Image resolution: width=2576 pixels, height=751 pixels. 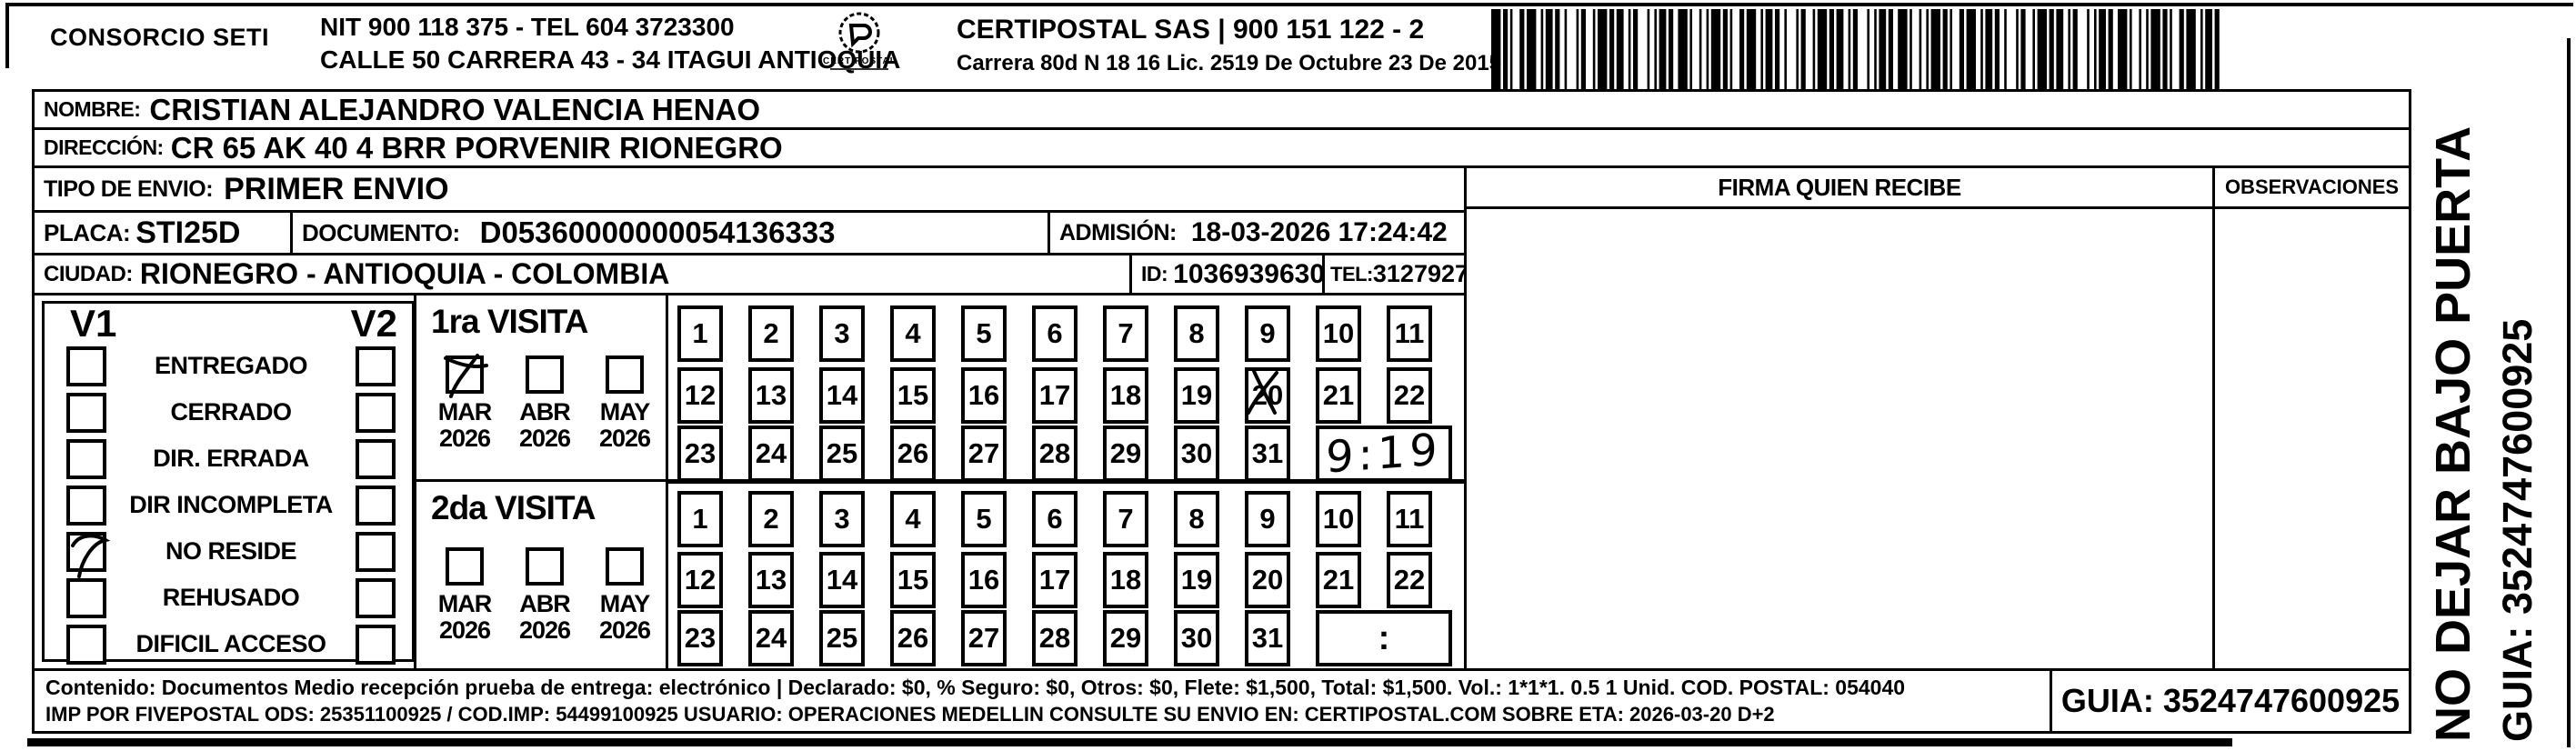 I want to click on time-box: :, so click(x=1384, y=638).